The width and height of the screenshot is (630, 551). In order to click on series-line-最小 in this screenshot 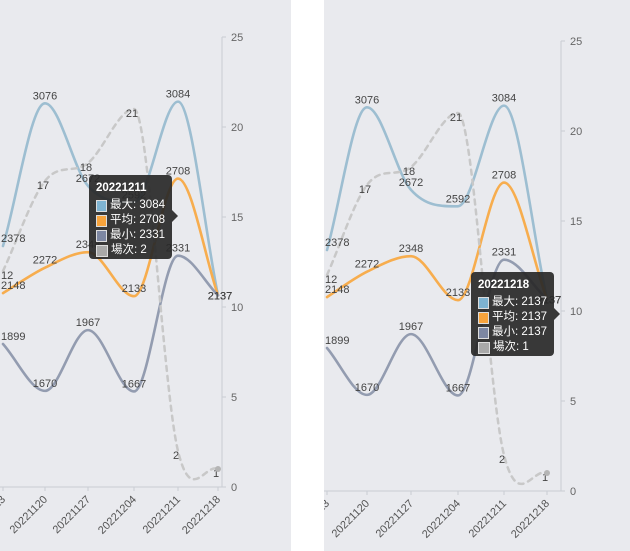, I will do `click(110, 323)`.